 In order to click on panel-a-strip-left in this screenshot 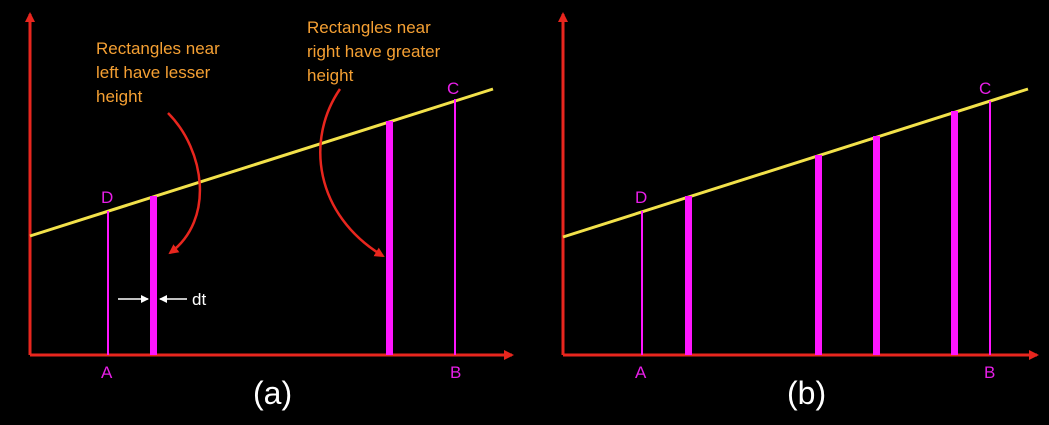, I will do `click(153, 275)`.